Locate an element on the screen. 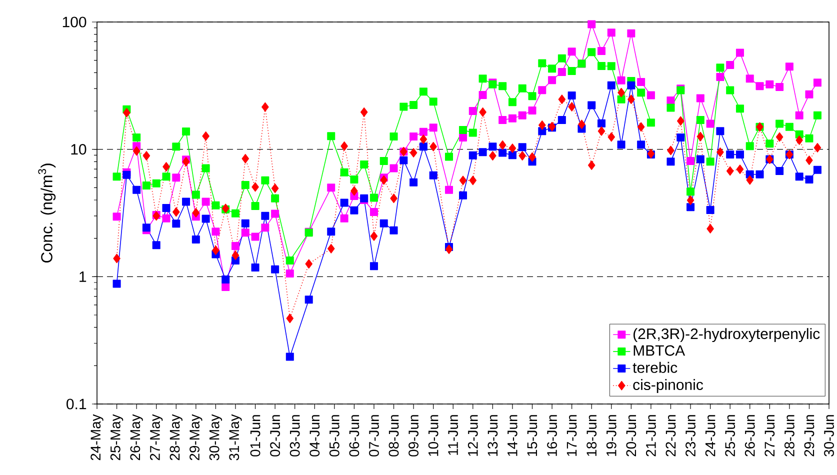 The image size is (837, 475). x-tick-label: 27-Jun is located at coordinates (769, 435).